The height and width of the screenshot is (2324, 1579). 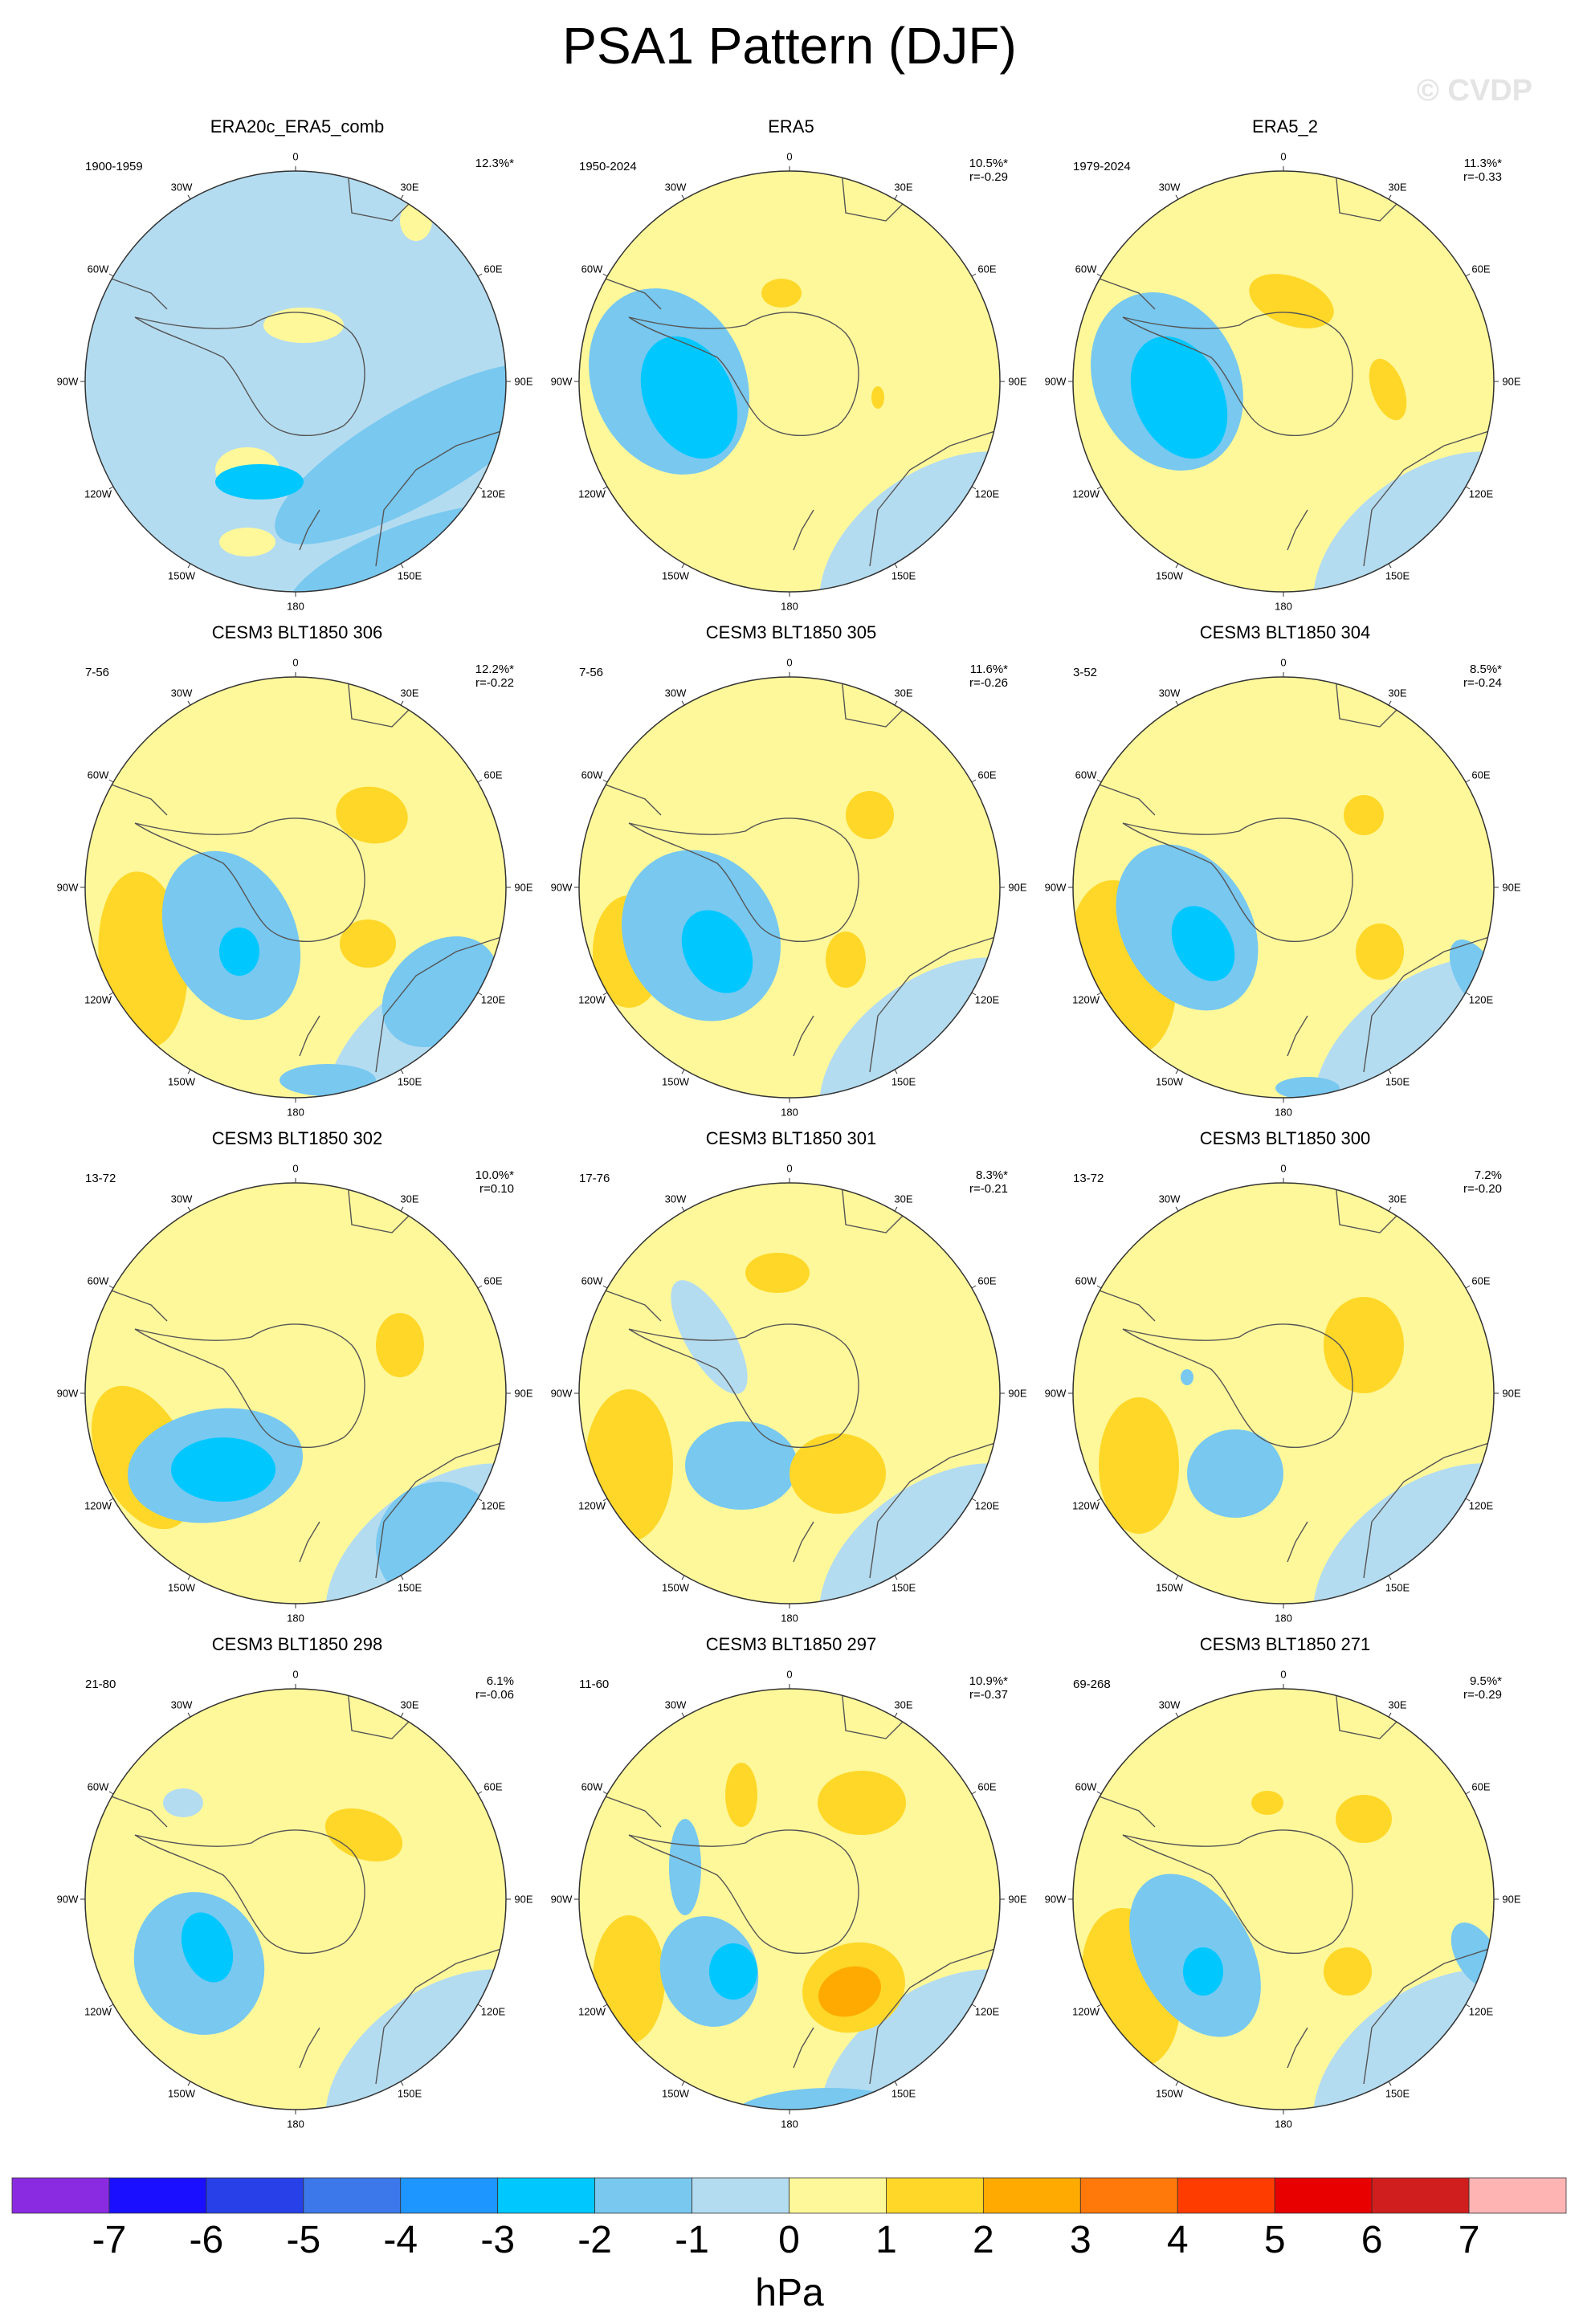 What do you see at coordinates (988, 1688) in the screenshot?
I see `panel-stats: 10.9%* r=-0.37` at bounding box center [988, 1688].